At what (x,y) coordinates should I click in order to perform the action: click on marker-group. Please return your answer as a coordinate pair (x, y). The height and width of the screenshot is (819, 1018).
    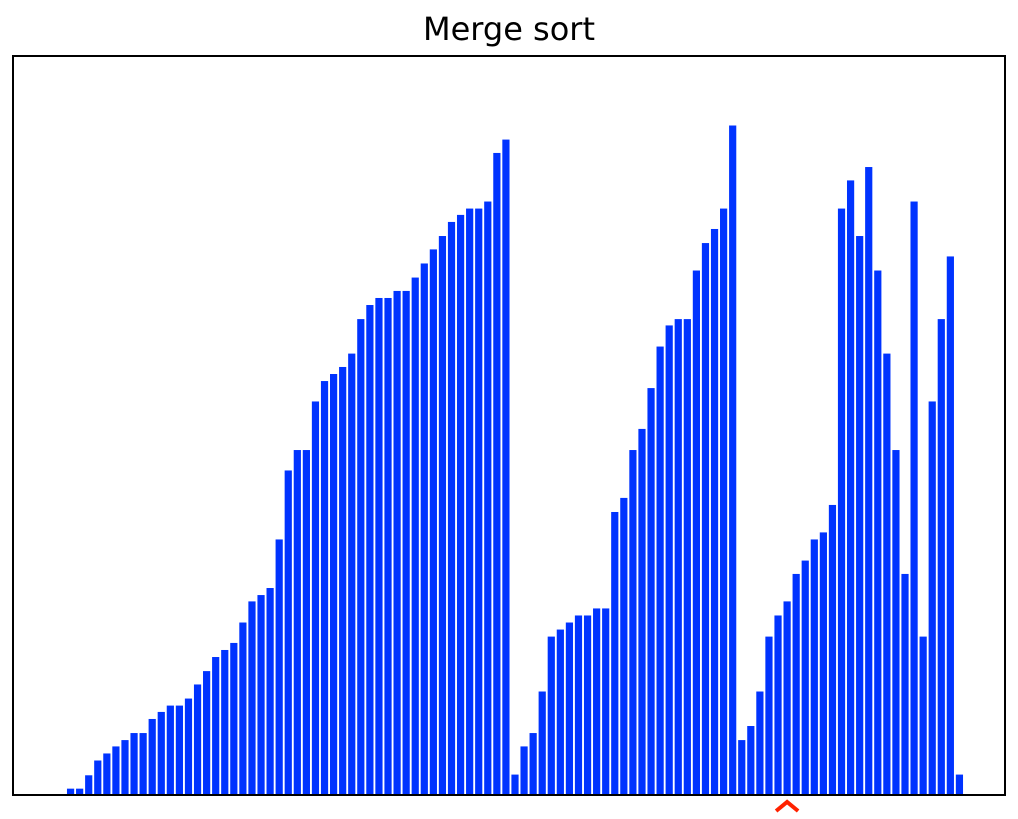
    Looking at the image, I should click on (787, 806).